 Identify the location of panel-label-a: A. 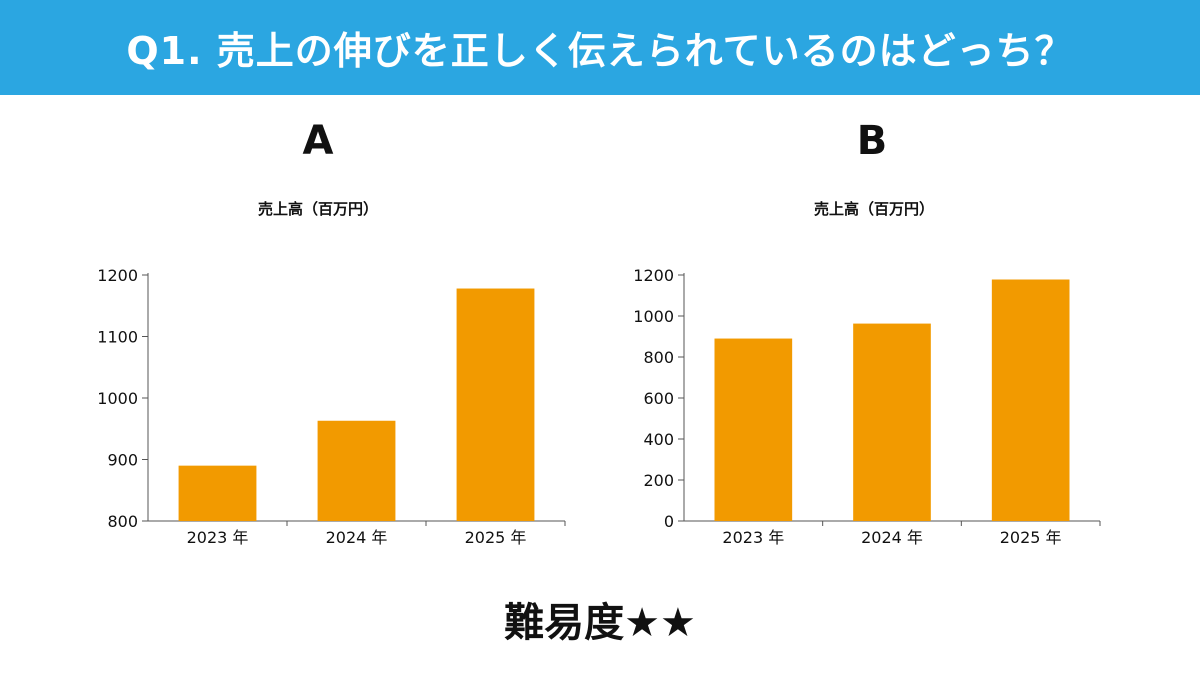
(318, 141).